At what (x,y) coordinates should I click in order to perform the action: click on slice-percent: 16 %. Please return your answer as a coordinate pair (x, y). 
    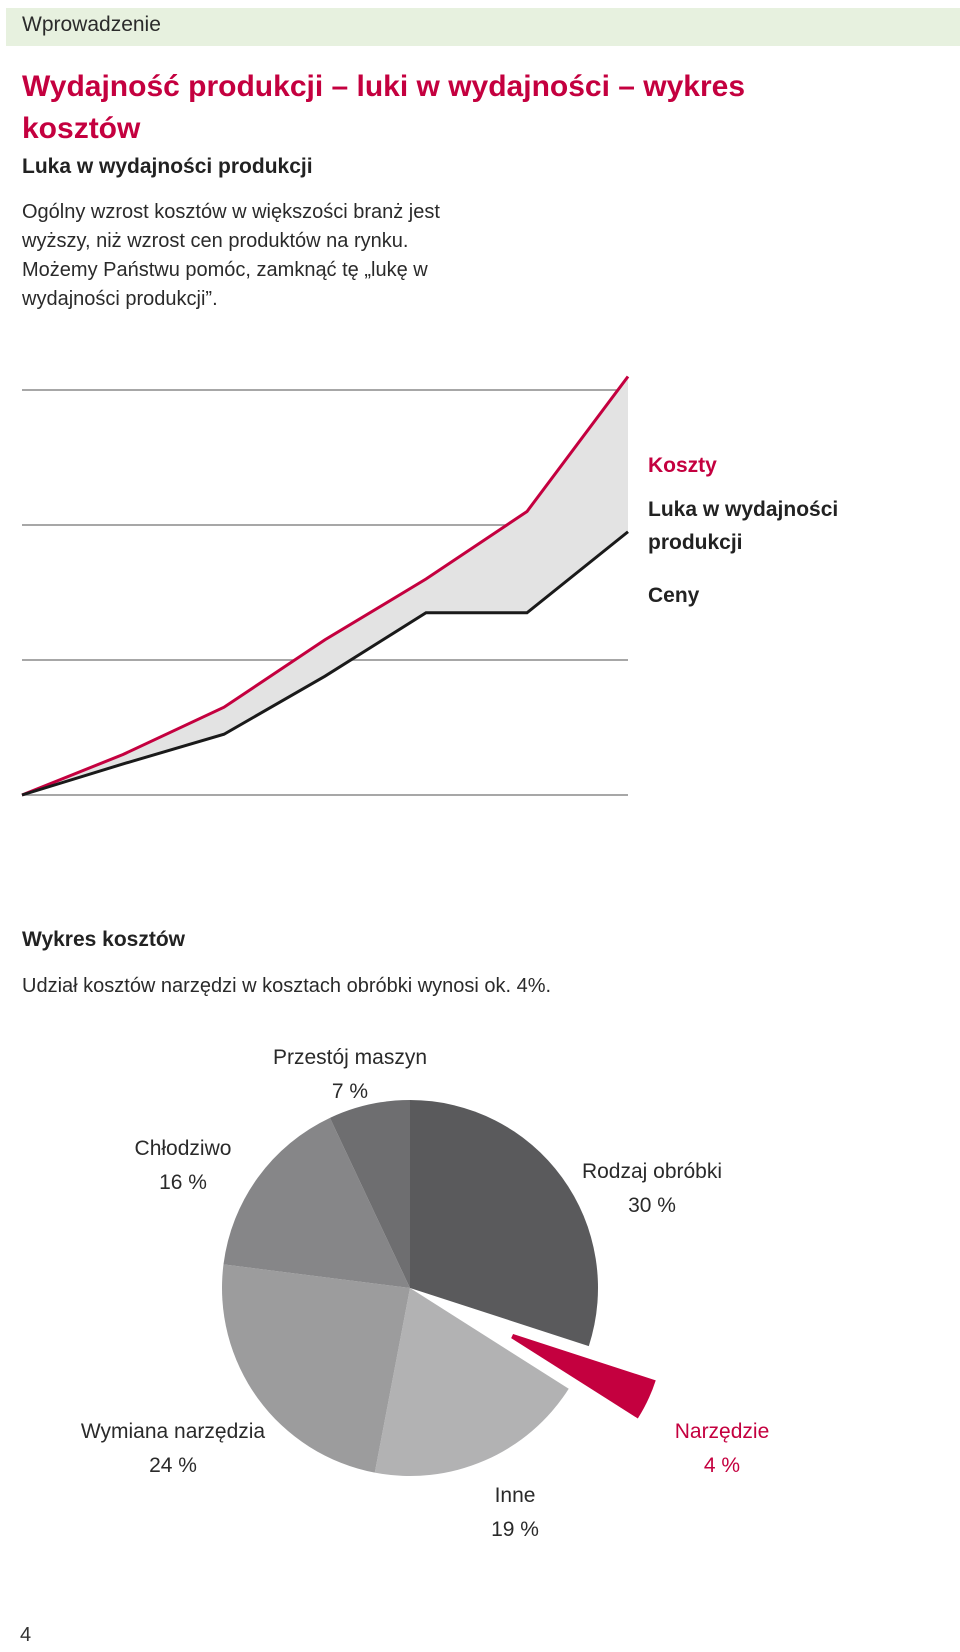
    Looking at the image, I should click on (183, 1182).